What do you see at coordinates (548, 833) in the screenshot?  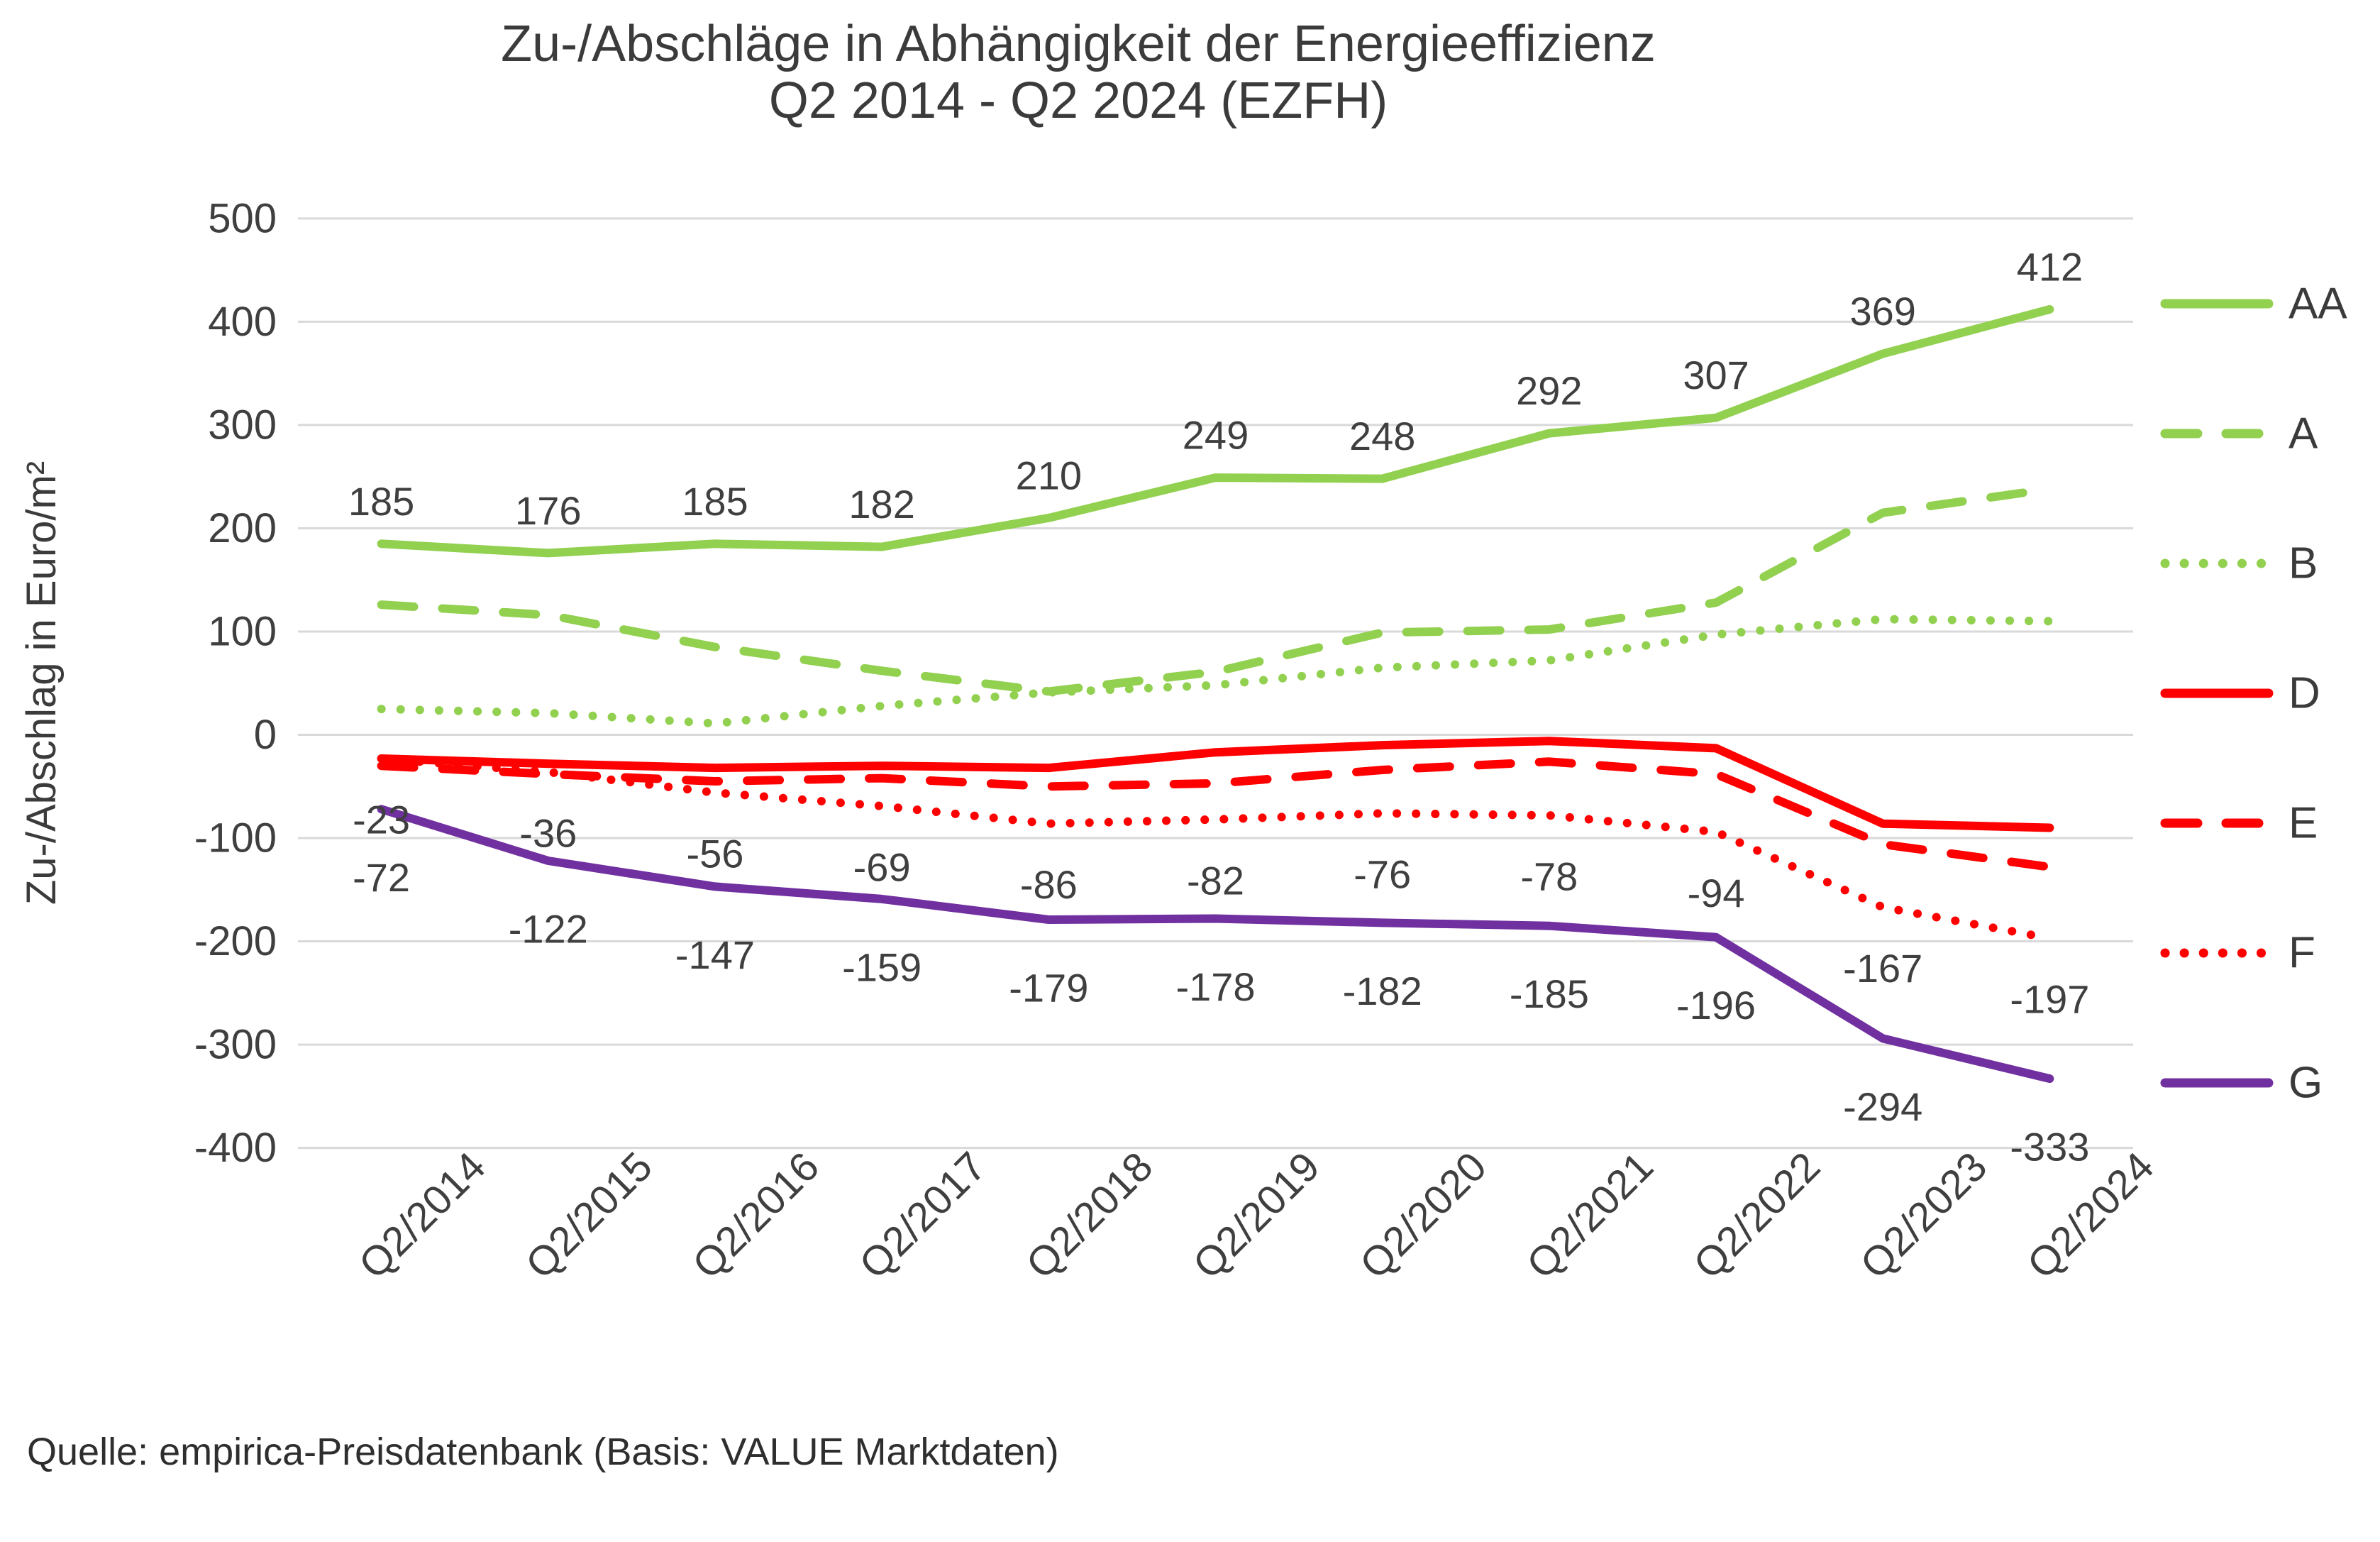 I see `data-label-F-Q2/2015: -36` at bounding box center [548, 833].